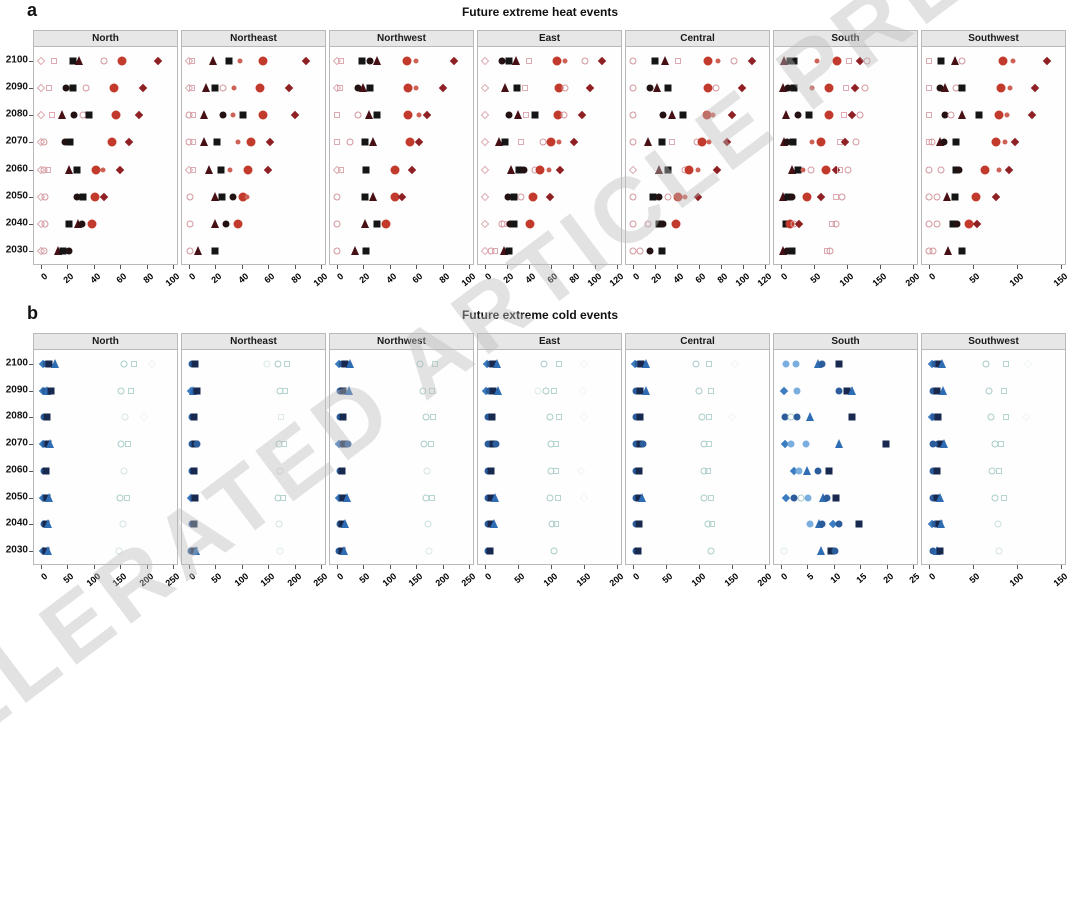  Describe the element at coordinates (16, 169) in the screenshot. I see `y-tick-label: 2060` at that location.